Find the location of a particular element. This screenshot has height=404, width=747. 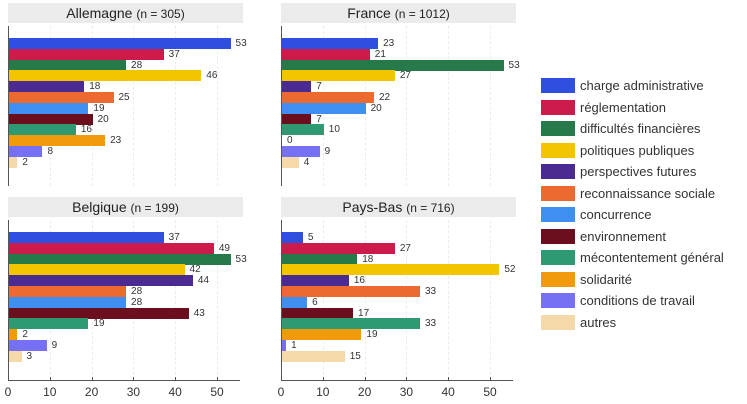

value-label: 49 is located at coordinates (224, 248).